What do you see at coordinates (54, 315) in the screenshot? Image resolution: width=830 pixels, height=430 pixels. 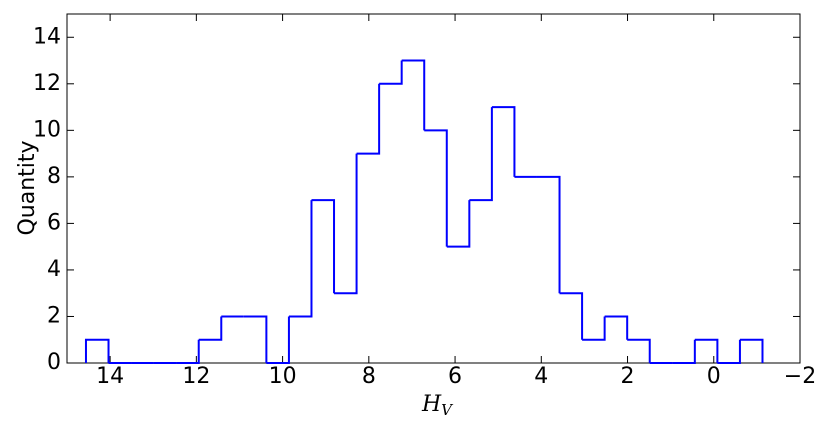 I see `y-tick-label: 2` at bounding box center [54, 315].